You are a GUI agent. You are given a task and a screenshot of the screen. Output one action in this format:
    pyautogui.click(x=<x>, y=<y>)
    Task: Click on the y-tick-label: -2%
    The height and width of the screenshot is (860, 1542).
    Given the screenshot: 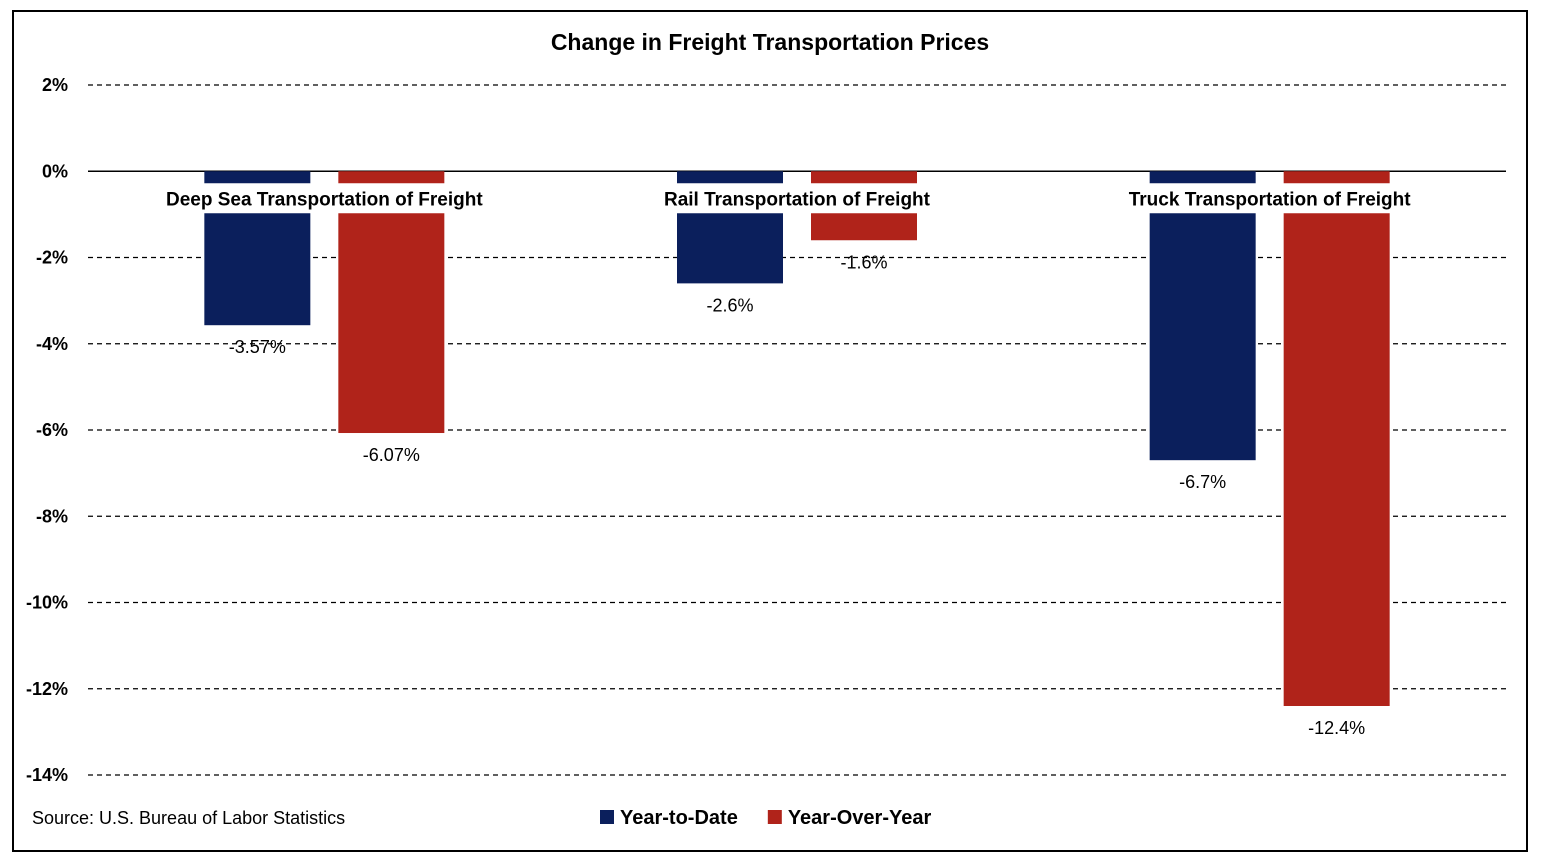 What is the action you would take?
    pyautogui.click(x=52, y=258)
    